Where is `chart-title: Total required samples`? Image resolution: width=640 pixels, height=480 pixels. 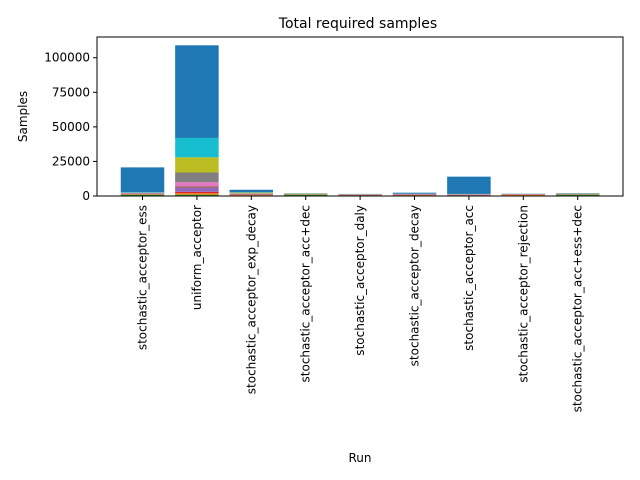 chart-title: Total required samples is located at coordinates (357, 24).